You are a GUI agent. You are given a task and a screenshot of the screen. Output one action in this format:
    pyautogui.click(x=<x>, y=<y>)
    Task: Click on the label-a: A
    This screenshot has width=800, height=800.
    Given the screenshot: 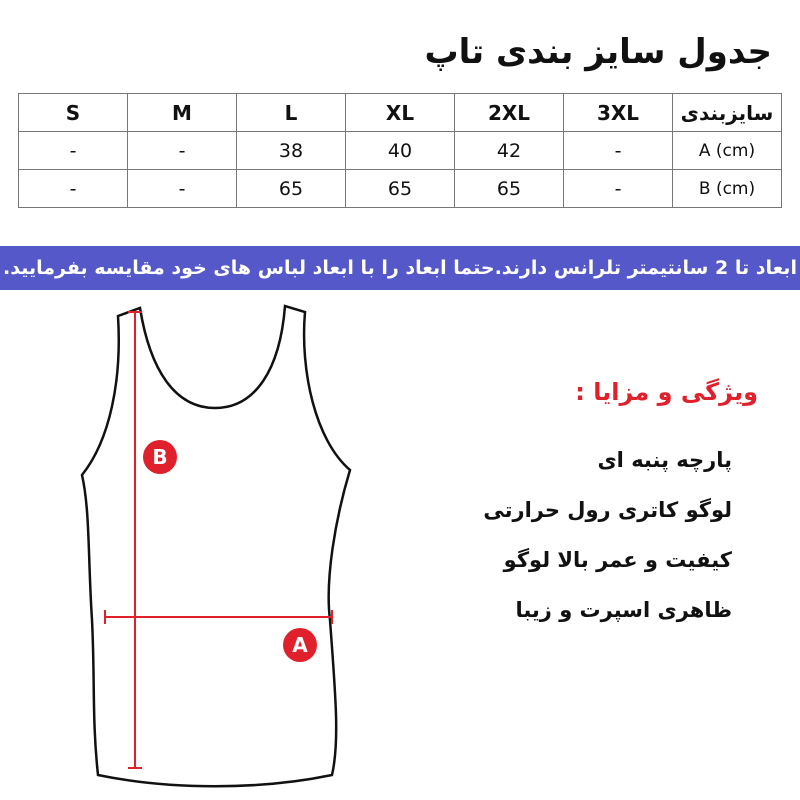 What is the action you would take?
    pyautogui.click(x=300, y=645)
    